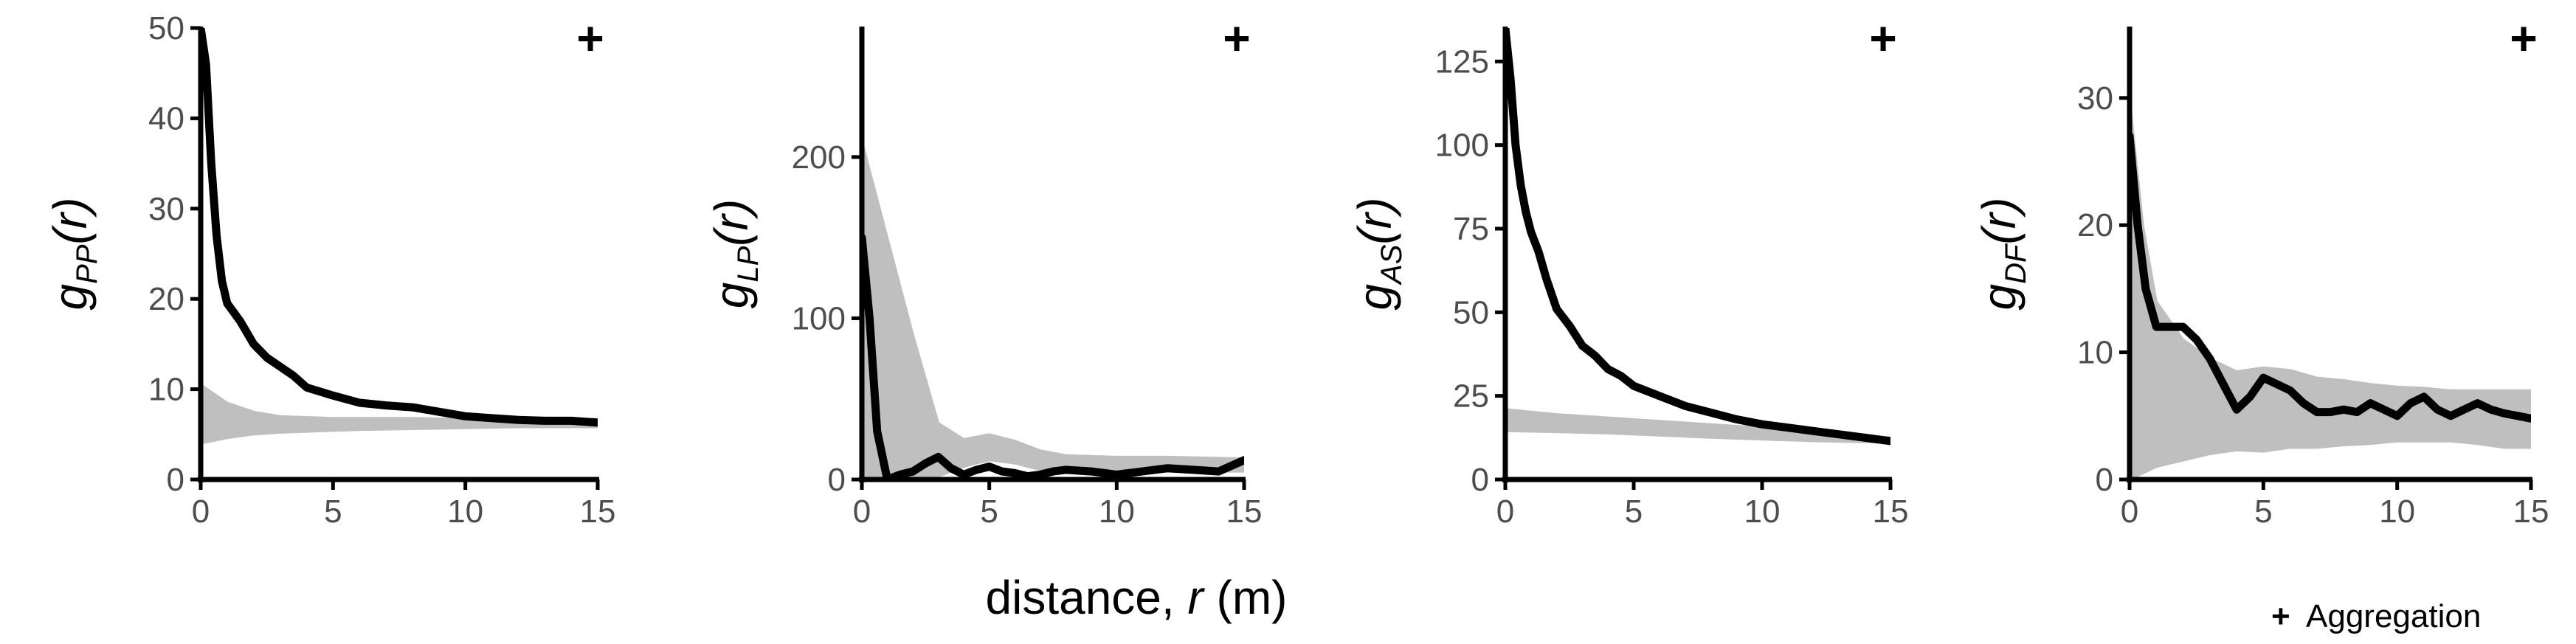 The height and width of the screenshot is (644, 2576). I want to click on legend: + Aggregation, so click(2376, 616).